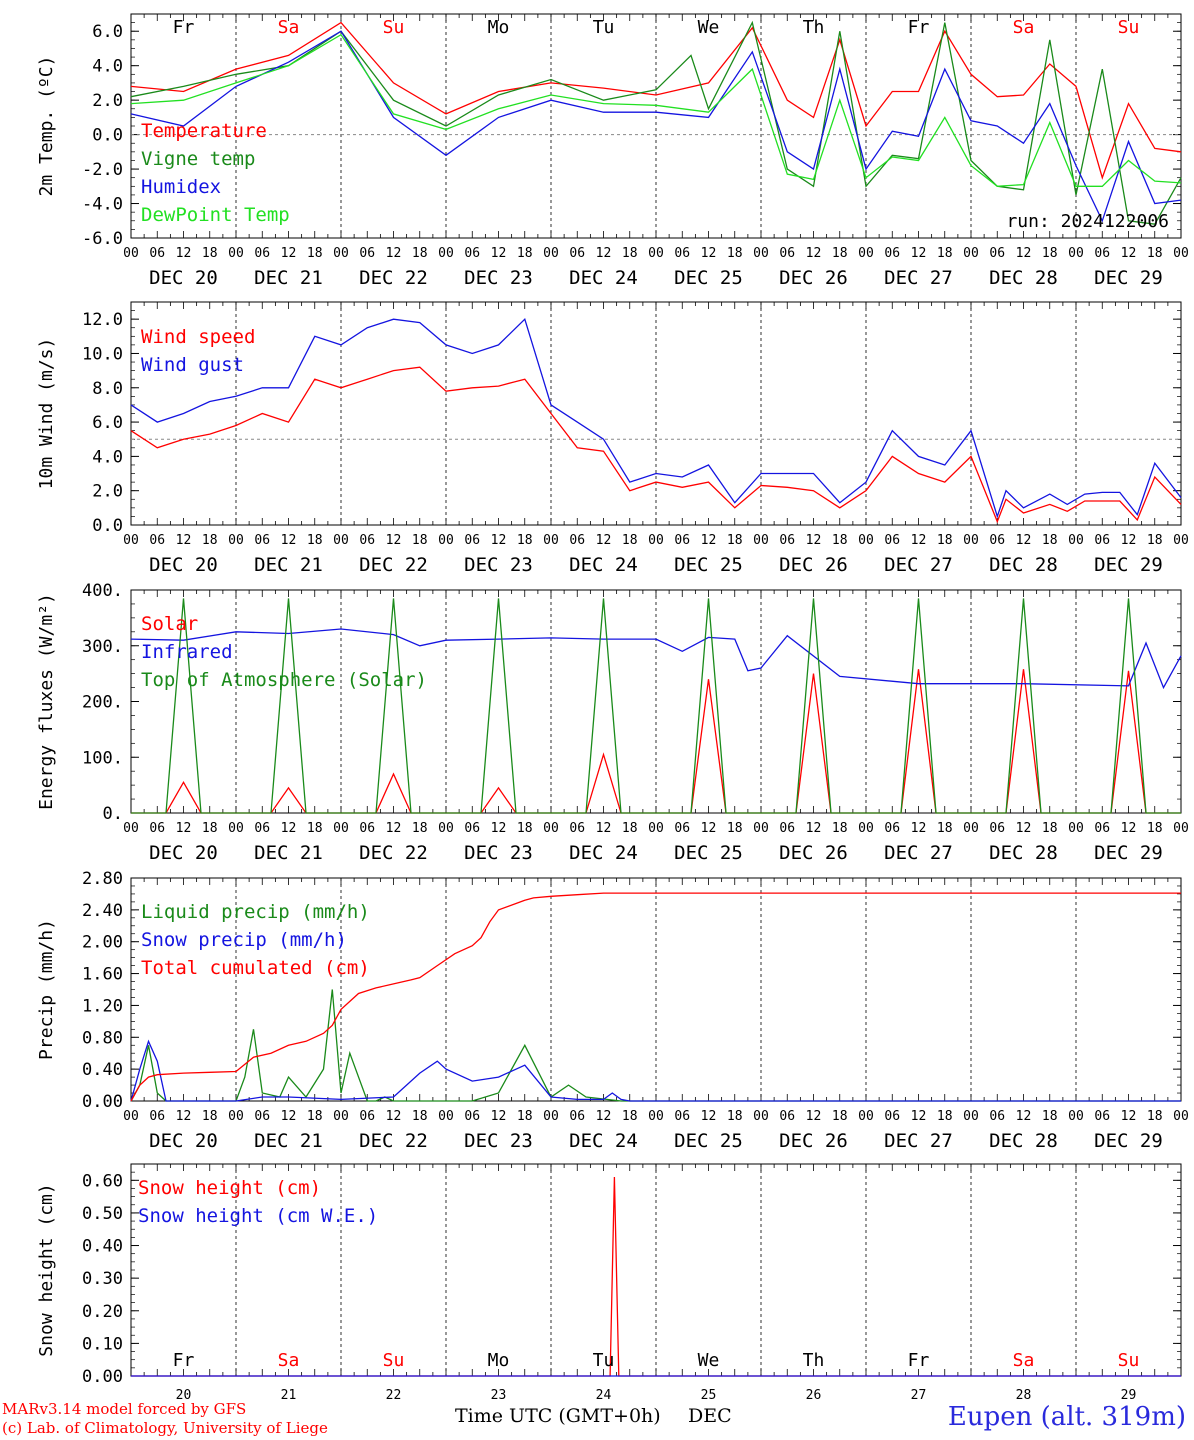 The height and width of the screenshot is (1440, 1194). What do you see at coordinates (1129, 1395) in the screenshot?
I see `day-number-label: 29` at bounding box center [1129, 1395].